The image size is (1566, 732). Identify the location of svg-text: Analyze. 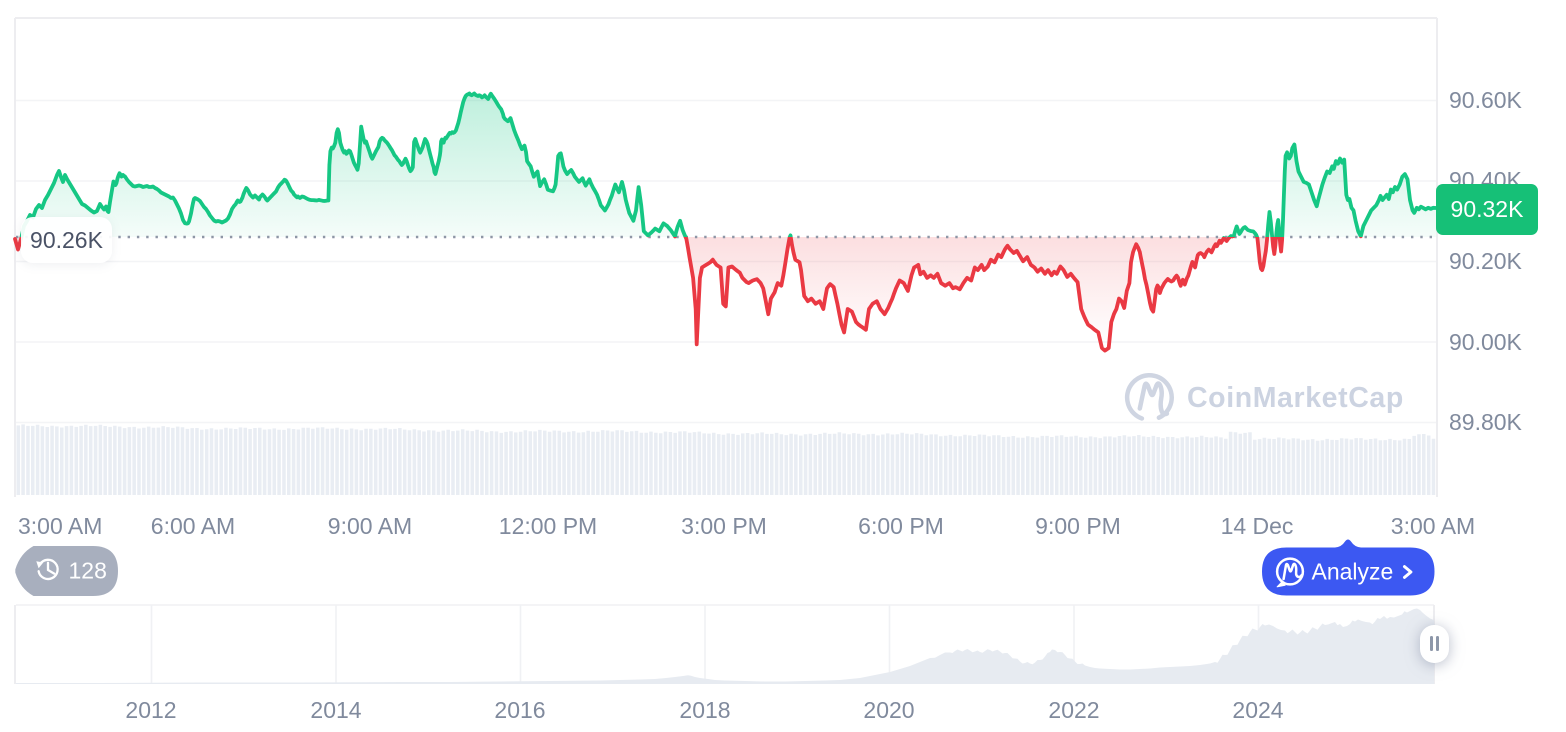
(1353, 572).